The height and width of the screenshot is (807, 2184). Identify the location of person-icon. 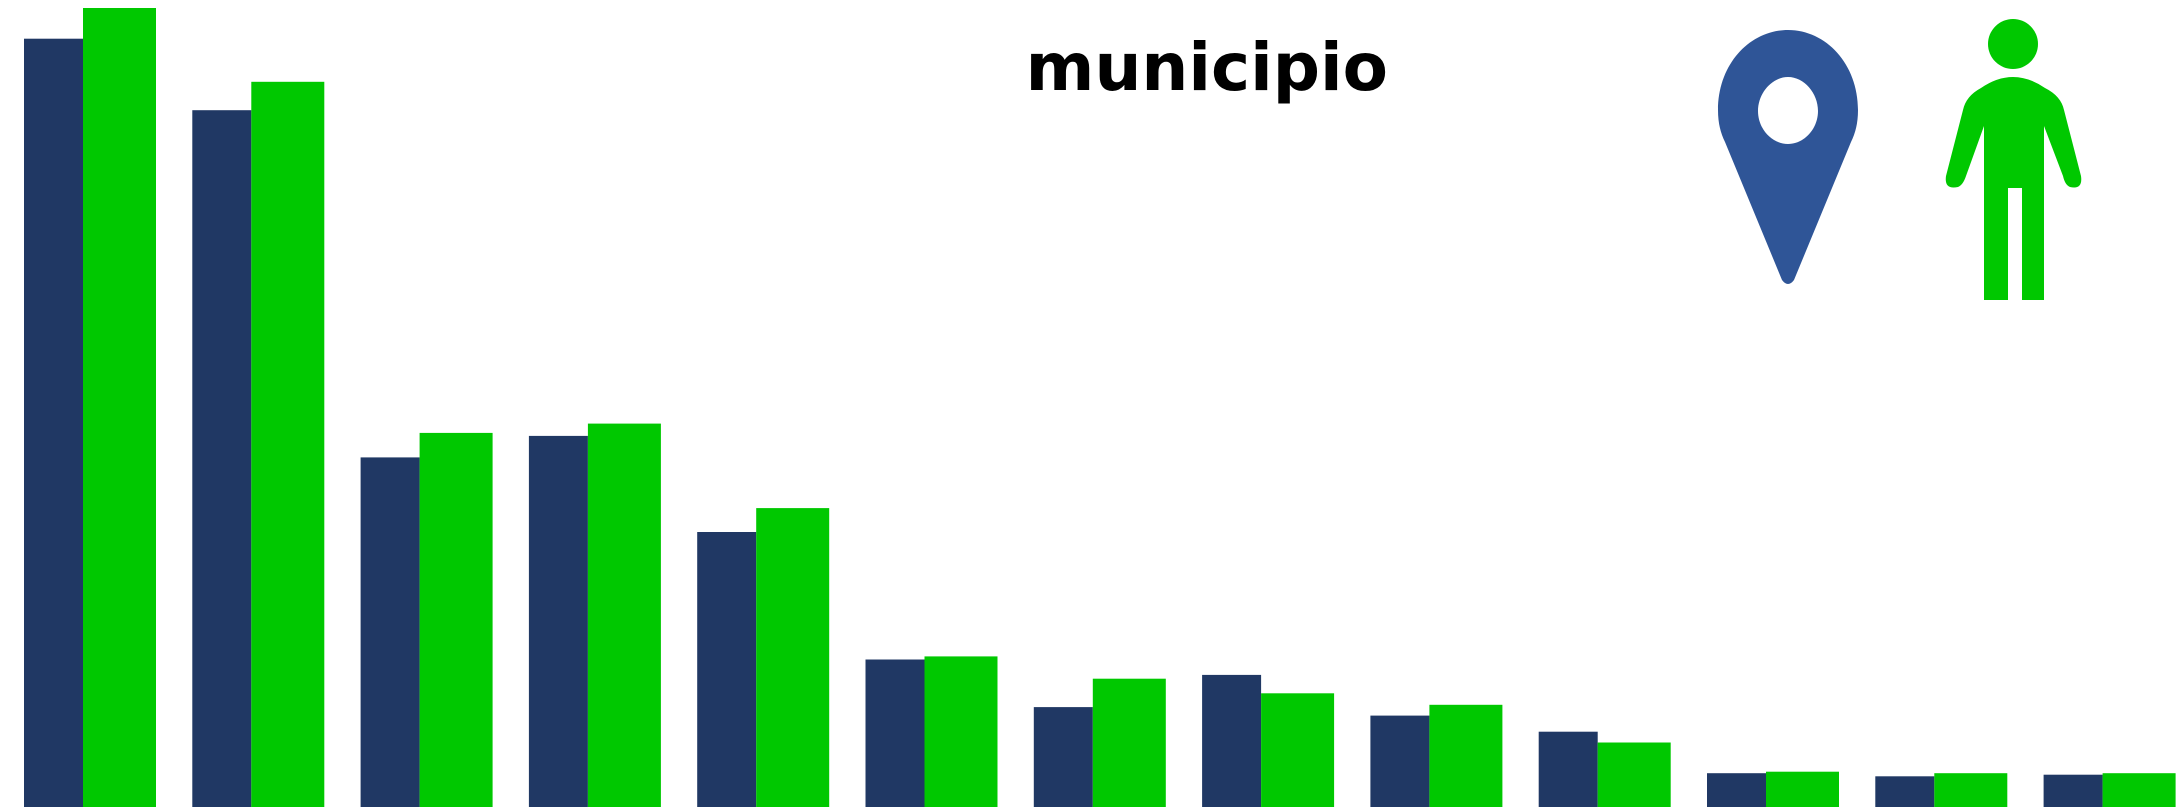
(2013, 159).